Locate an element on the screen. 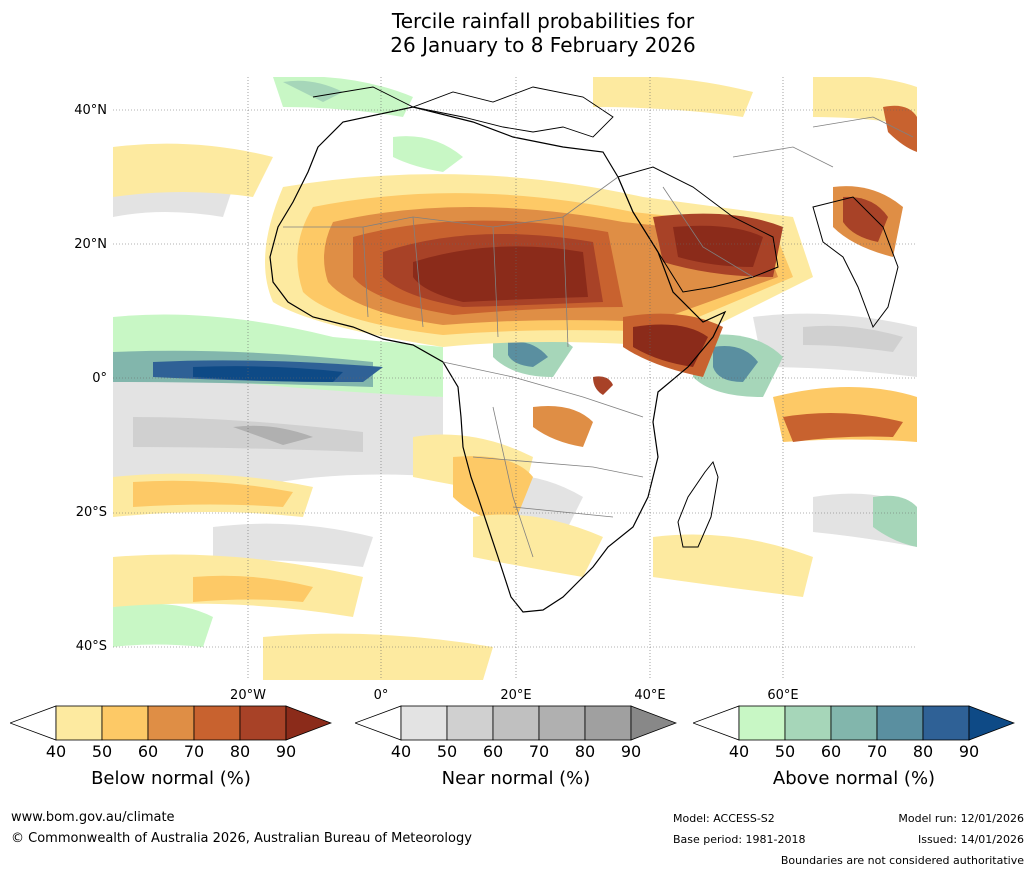 The width and height of the screenshot is (1035, 873). madagascar-coastline is located at coordinates (698, 504).